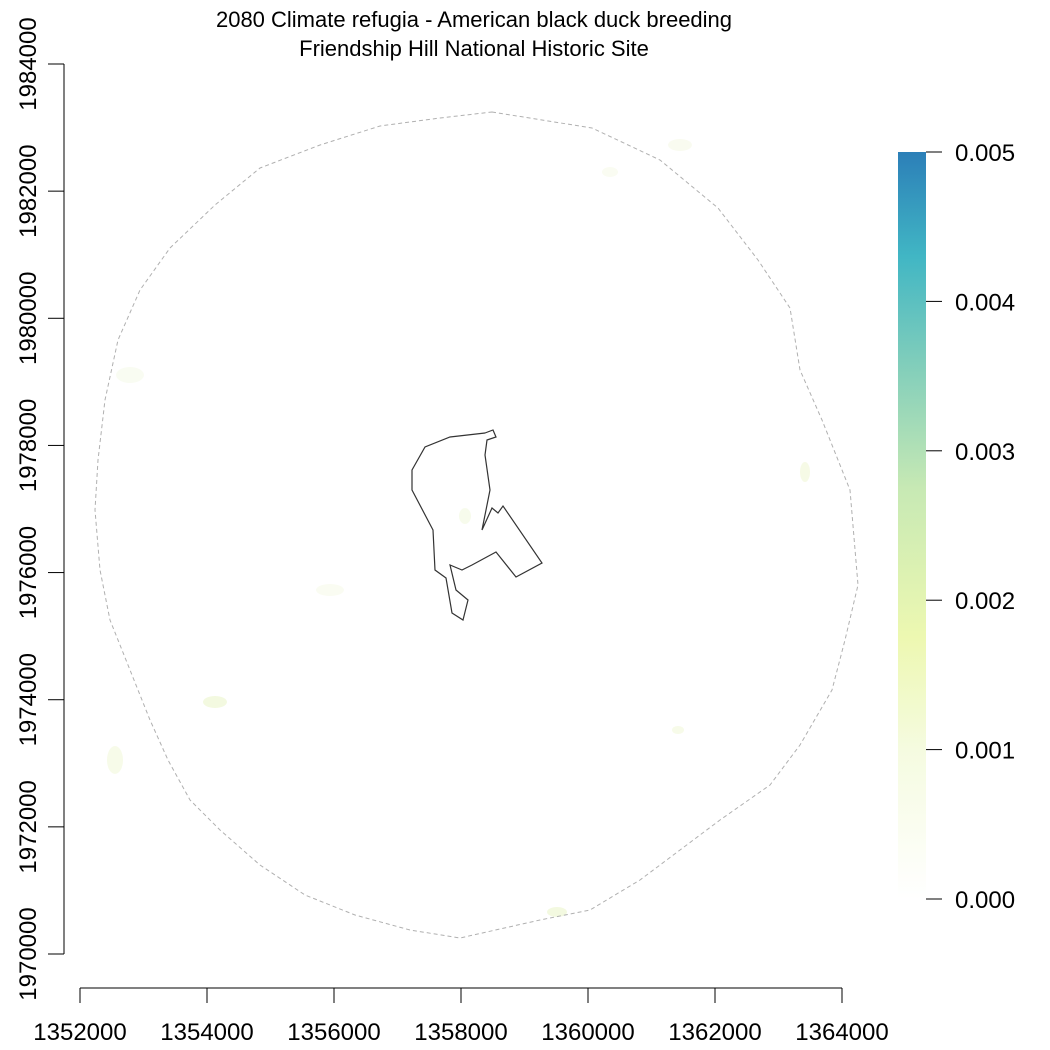 Image resolution: width=1050 pixels, height=1050 pixels. What do you see at coordinates (474, 48) in the screenshot?
I see `map-title-line2: Friendship Hill National Historic Site` at bounding box center [474, 48].